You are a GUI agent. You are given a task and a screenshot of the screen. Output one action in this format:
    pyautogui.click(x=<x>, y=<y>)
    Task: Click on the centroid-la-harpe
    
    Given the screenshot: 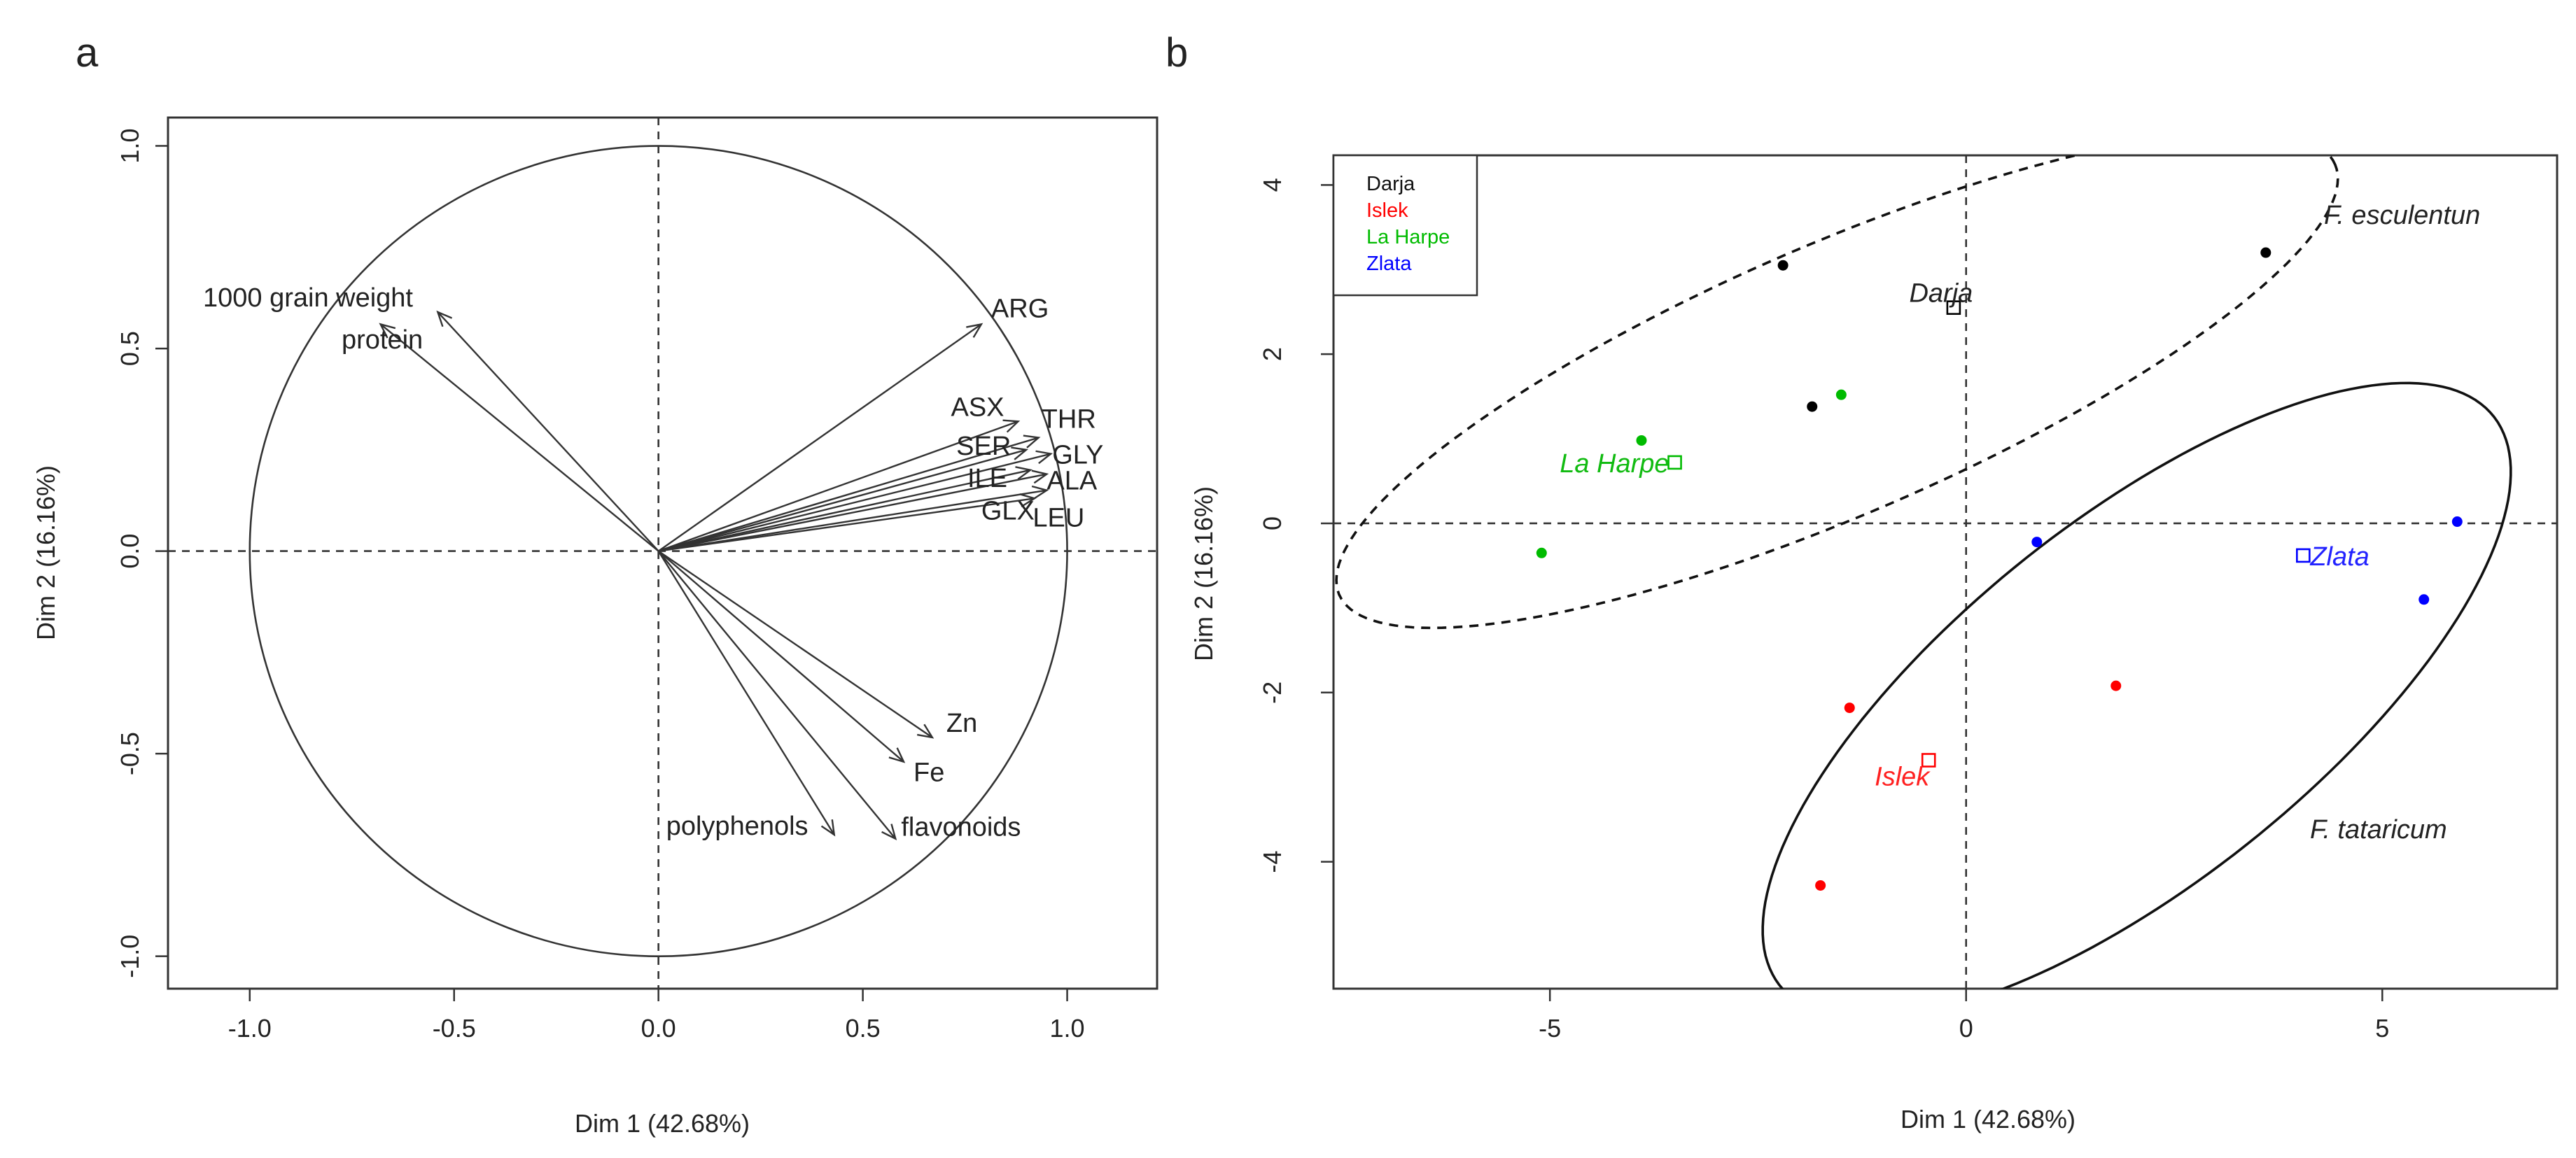 What is the action you would take?
    pyautogui.click(x=1674, y=463)
    